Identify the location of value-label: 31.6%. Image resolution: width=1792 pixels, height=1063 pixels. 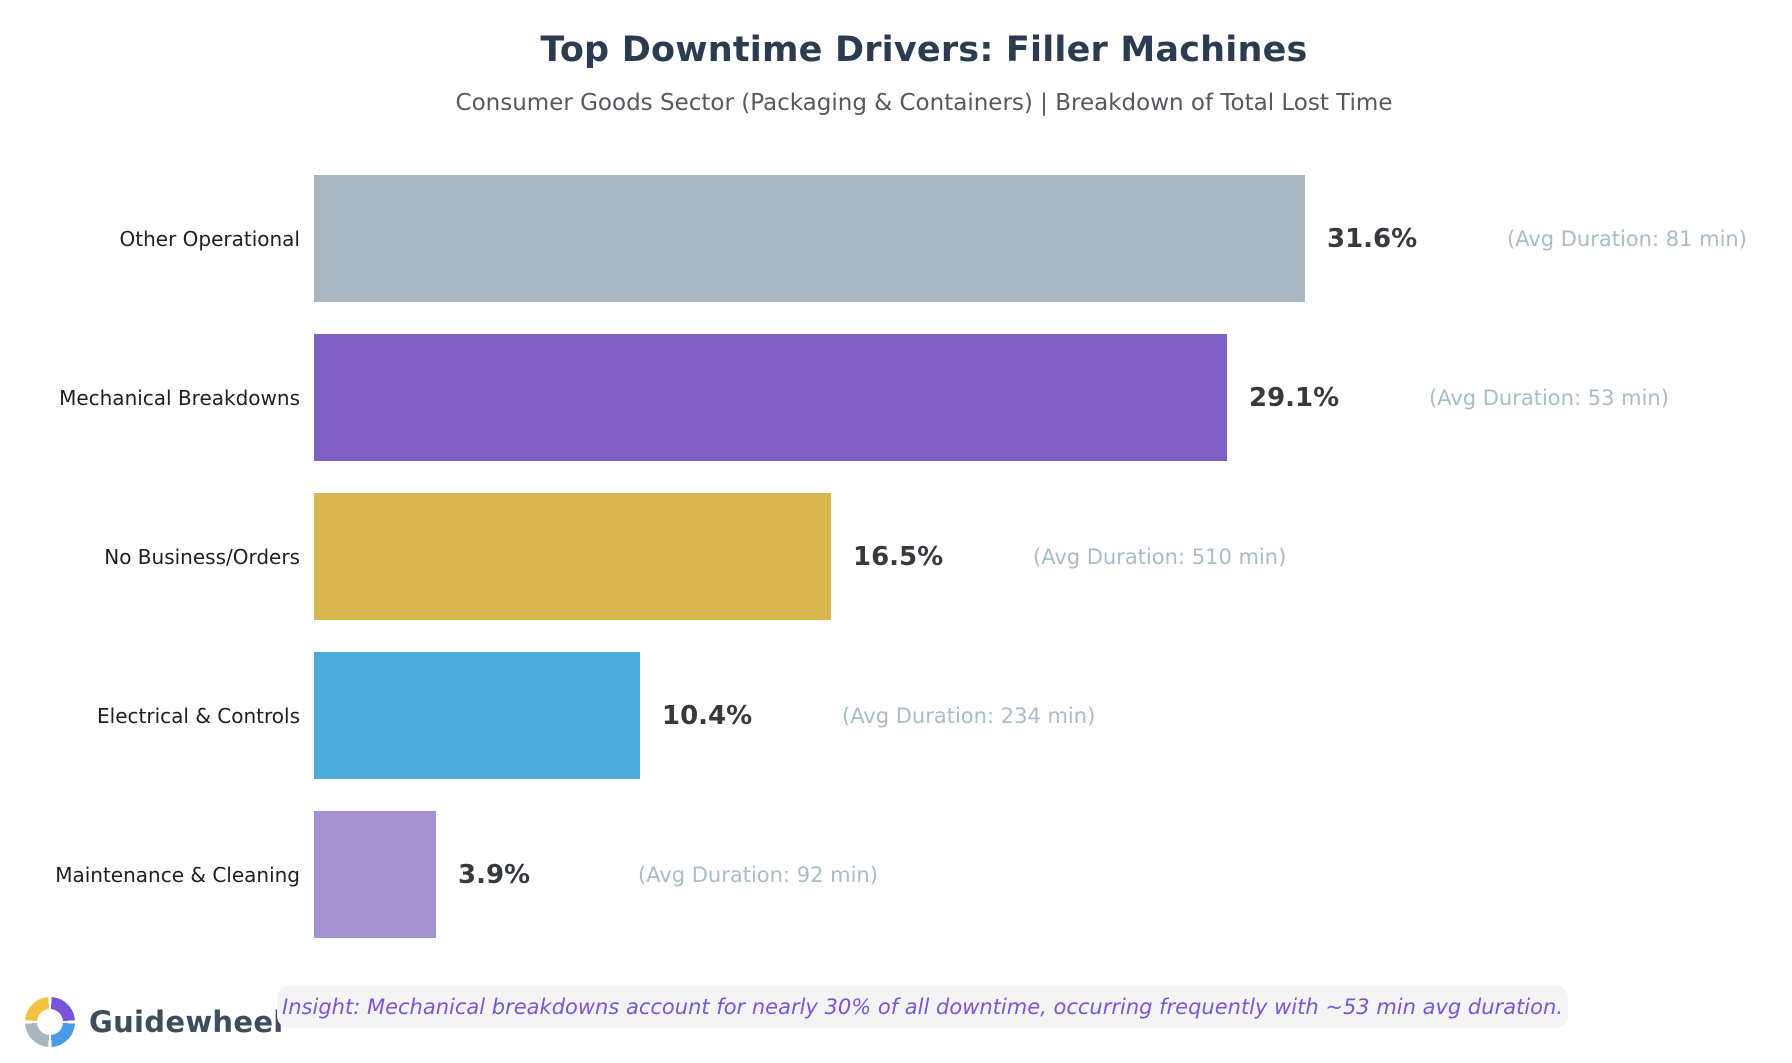
(1372, 238).